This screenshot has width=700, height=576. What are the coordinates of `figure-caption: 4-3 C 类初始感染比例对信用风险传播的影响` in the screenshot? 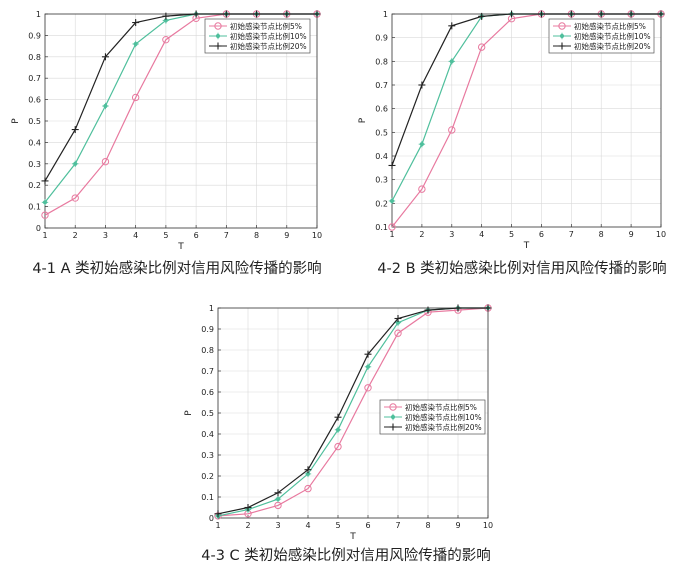 It's located at (346, 555).